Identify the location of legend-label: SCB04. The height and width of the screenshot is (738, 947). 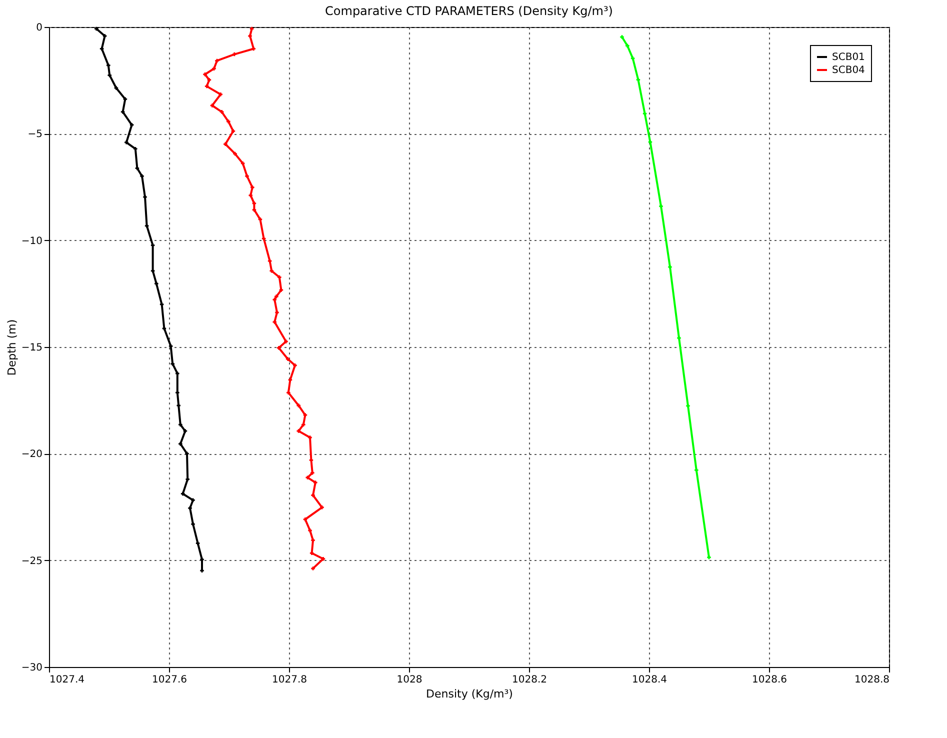
(848, 70).